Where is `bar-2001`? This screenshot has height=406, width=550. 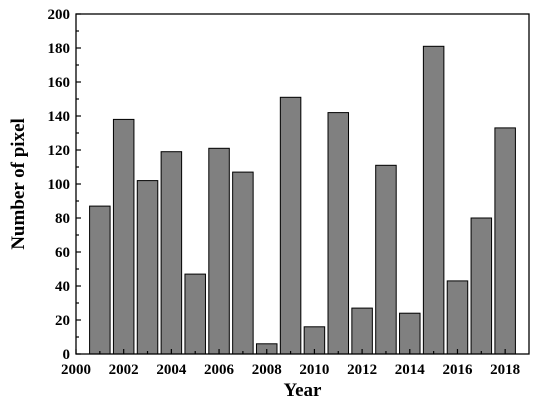 bar-2001 is located at coordinates (100, 280).